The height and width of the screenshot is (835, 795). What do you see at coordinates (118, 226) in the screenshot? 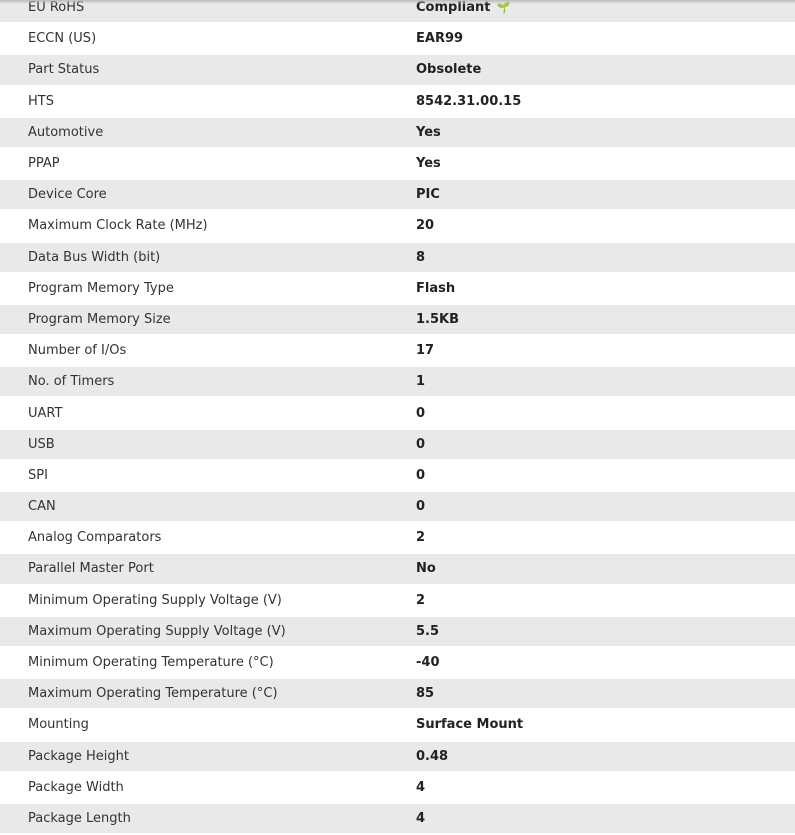
I see `spec-label: Maximum Clock Rate (MHz)` at bounding box center [118, 226].